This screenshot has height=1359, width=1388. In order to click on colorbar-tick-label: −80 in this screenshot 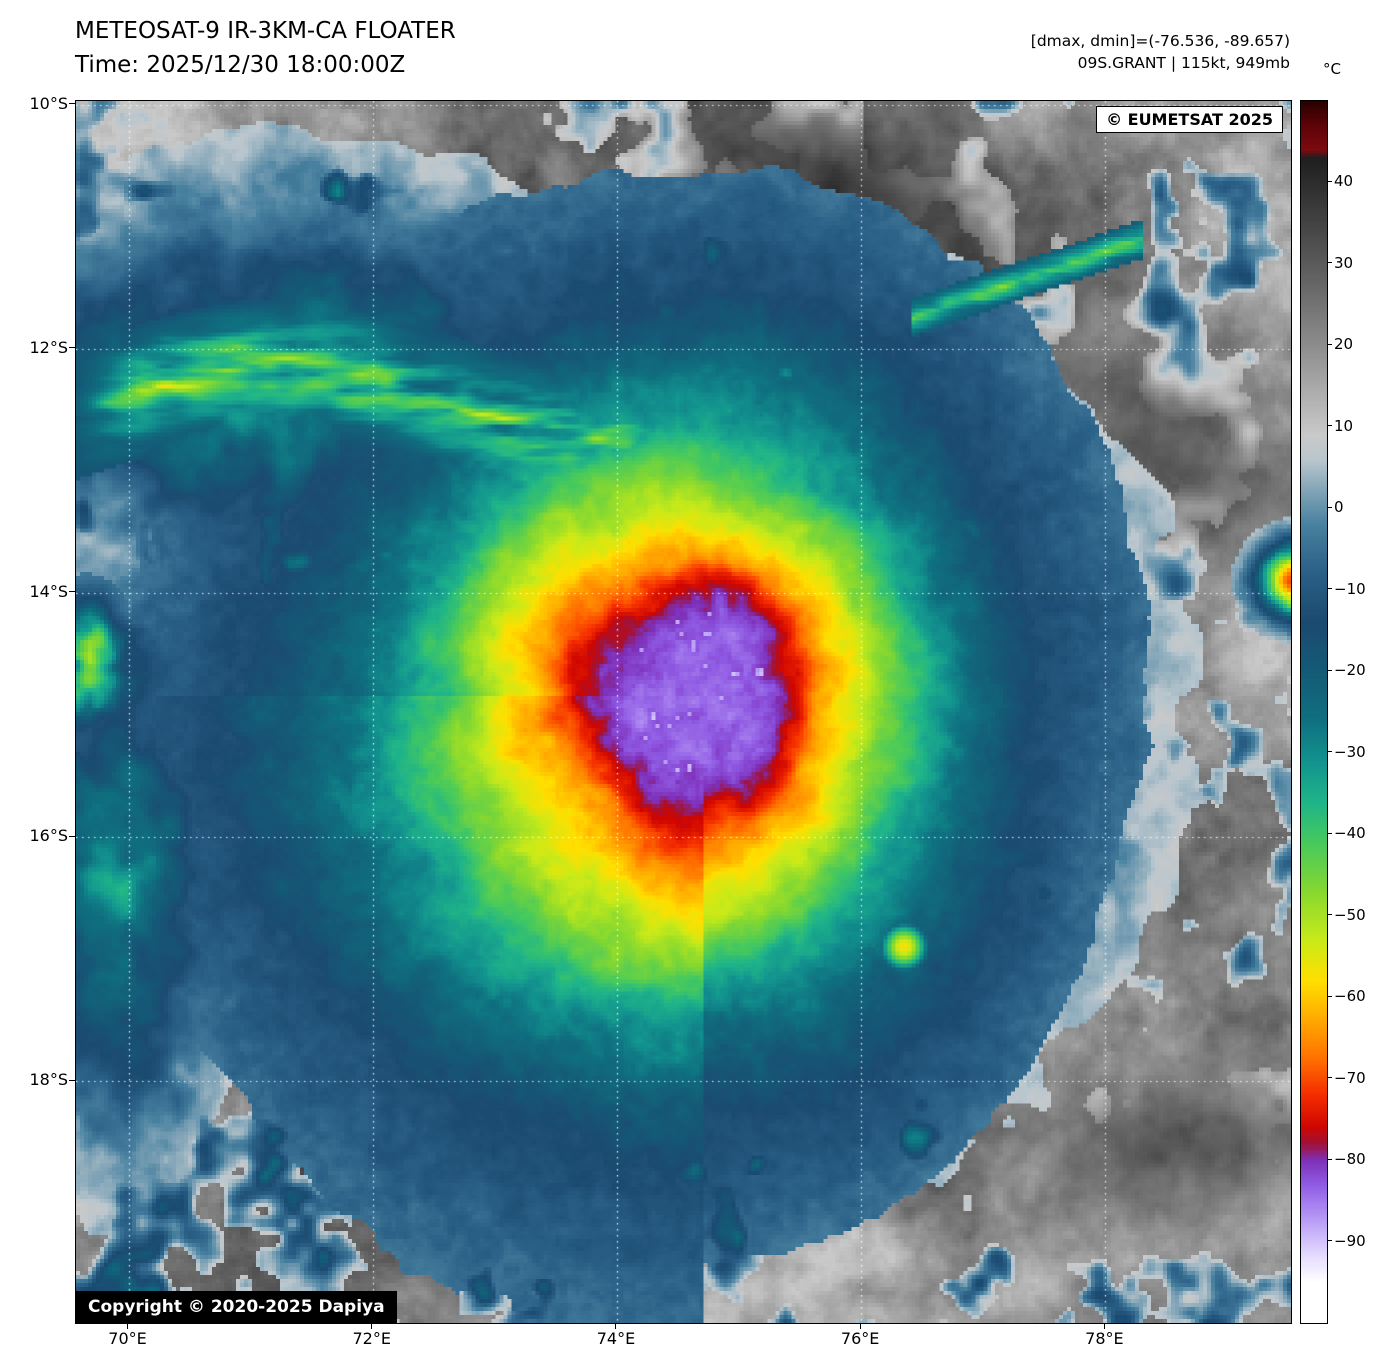, I will do `click(1350, 1159)`.